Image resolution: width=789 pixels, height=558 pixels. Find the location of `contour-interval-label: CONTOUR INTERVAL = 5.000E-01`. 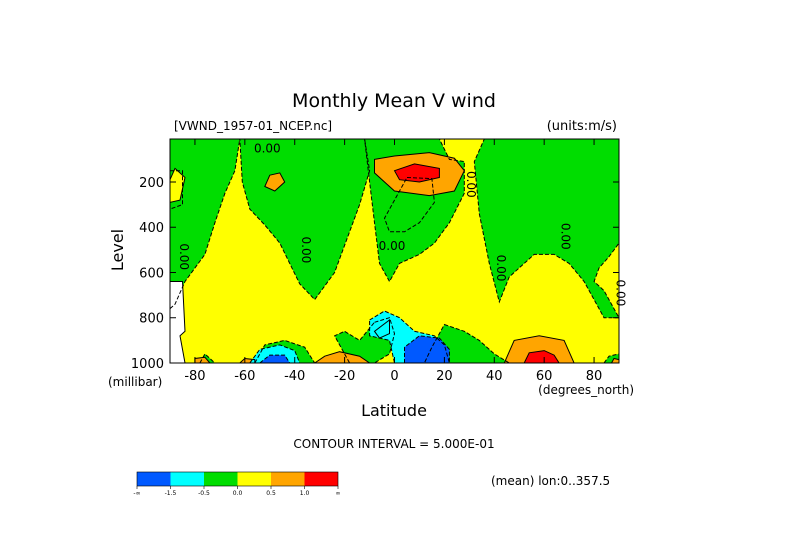

contour-interval-label: CONTOUR INTERVAL = 5.000E-01 is located at coordinates (393, 444).